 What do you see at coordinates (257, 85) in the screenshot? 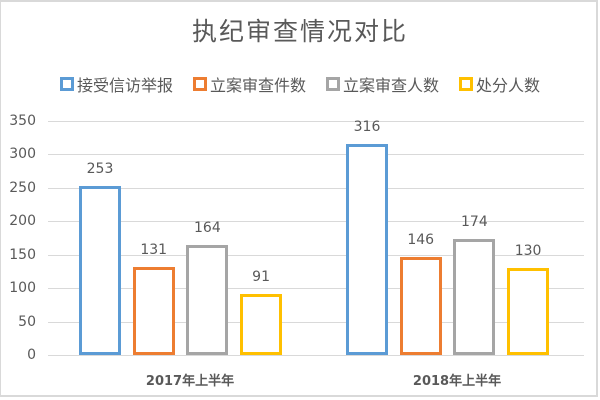
I see `legend-label: 立案审查件数` at bounding box center [257, 85].